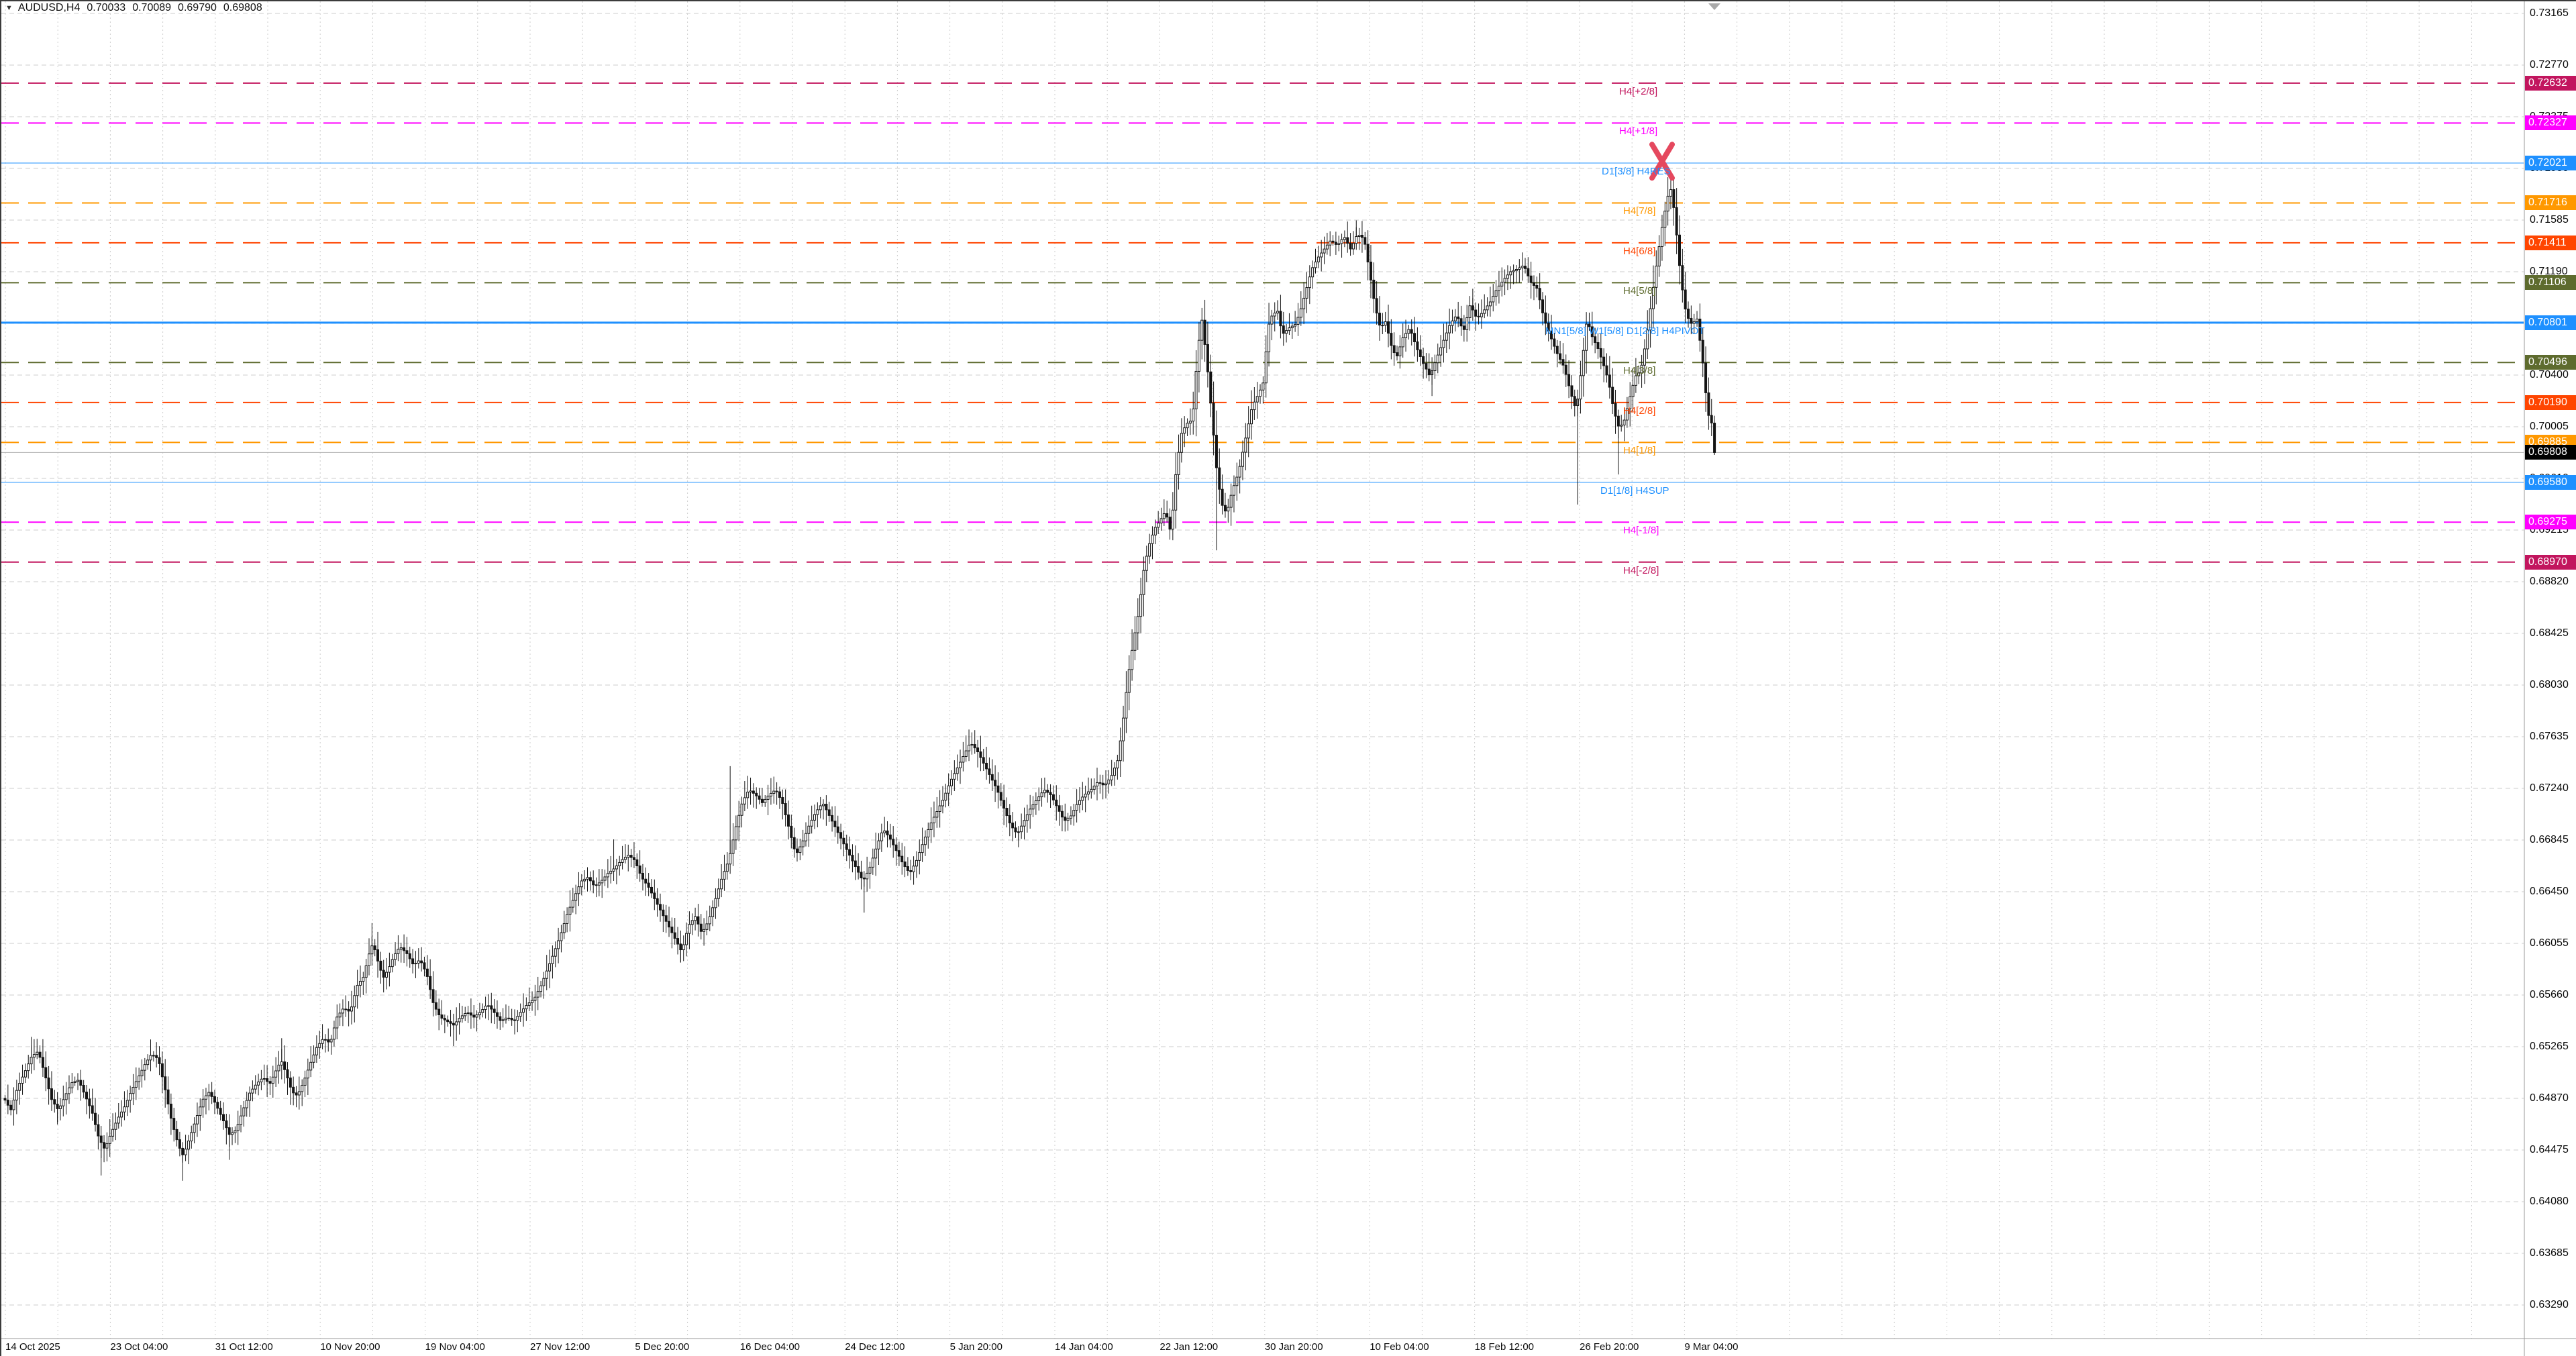 This screenshot has height=1356, width=2576. I want to click on level-label: MN1[5/8] W1[5/8] D1[2/8] H4PIVOT, so click(1625, 331).